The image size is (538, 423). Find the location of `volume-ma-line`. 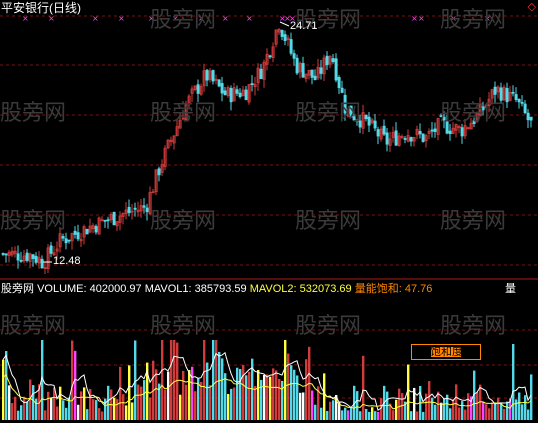

volume-ma-line is located at coordinates (267, 381).